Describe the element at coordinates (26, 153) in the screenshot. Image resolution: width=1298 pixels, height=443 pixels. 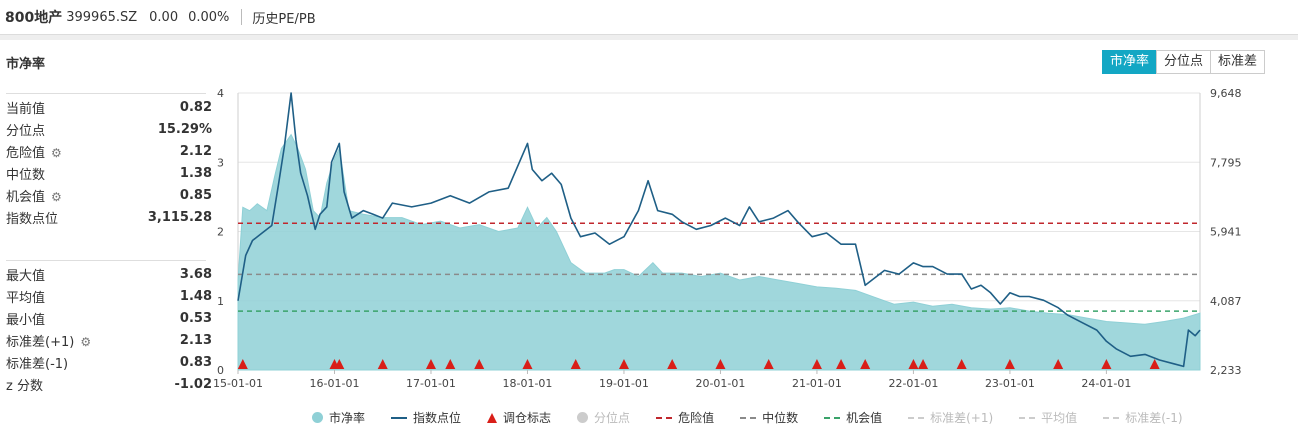
I see `stat-label-text: 危险值` at that location.